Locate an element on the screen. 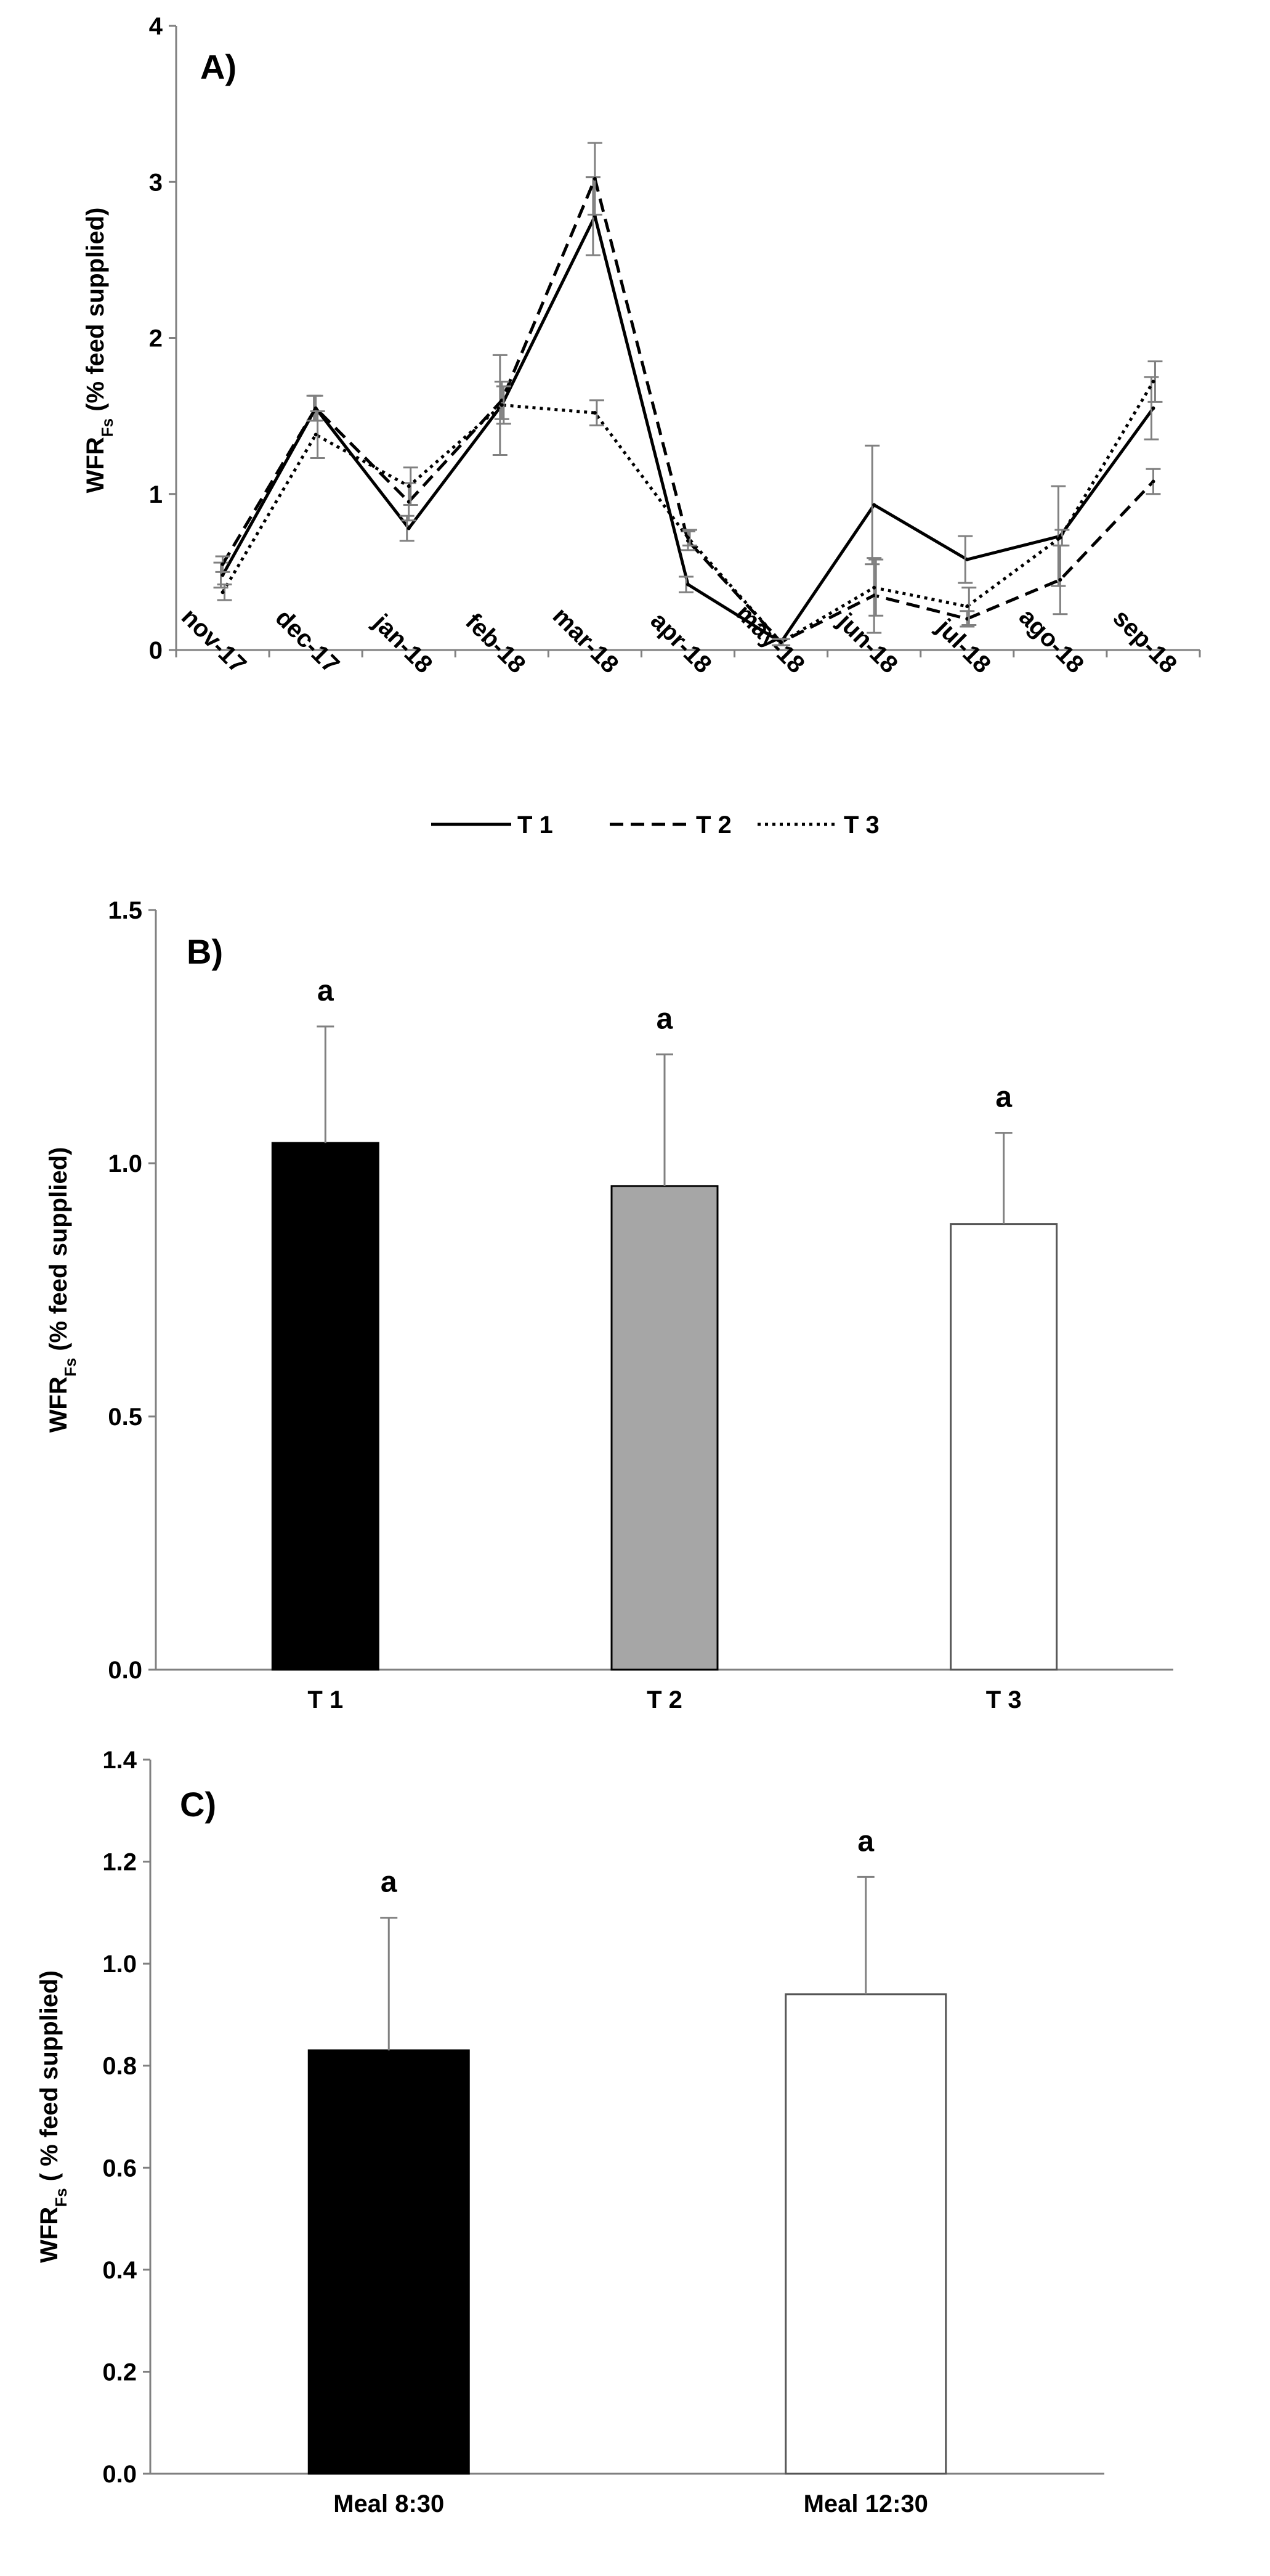 The width and height of the screenshot is (1270, 2576). panel-c-y-tick-label: 1.2 is located at coordinates (120, 1862).